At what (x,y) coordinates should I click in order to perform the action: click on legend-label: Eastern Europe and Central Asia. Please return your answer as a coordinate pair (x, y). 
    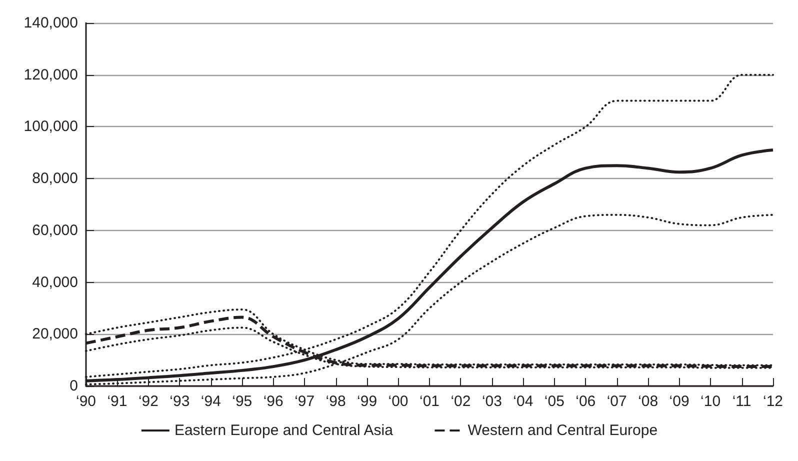
    Looking at the image, I should click on (284, 430).